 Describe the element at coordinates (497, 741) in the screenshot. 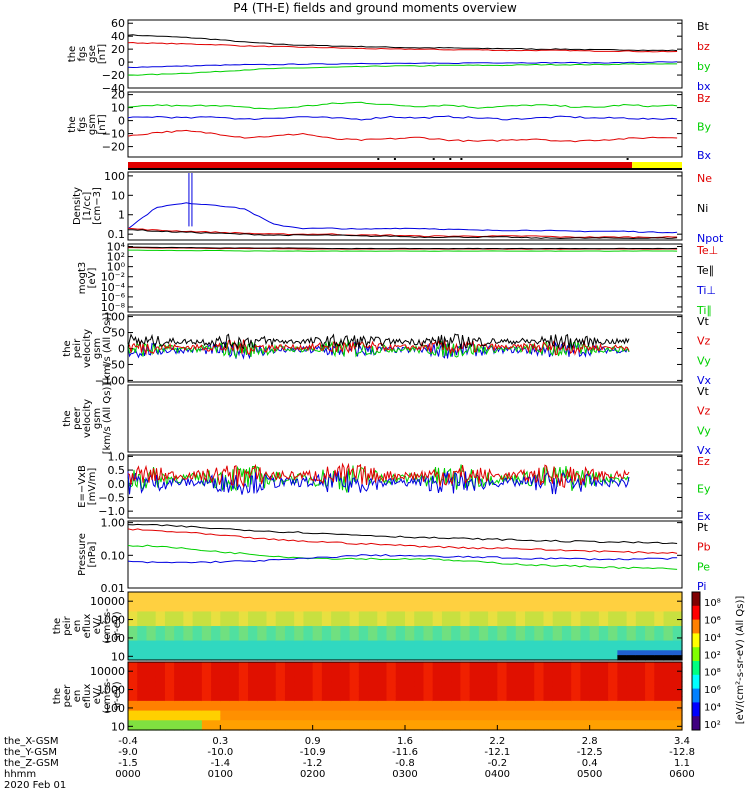

I see `x-tick-label: 2.2` at that location.